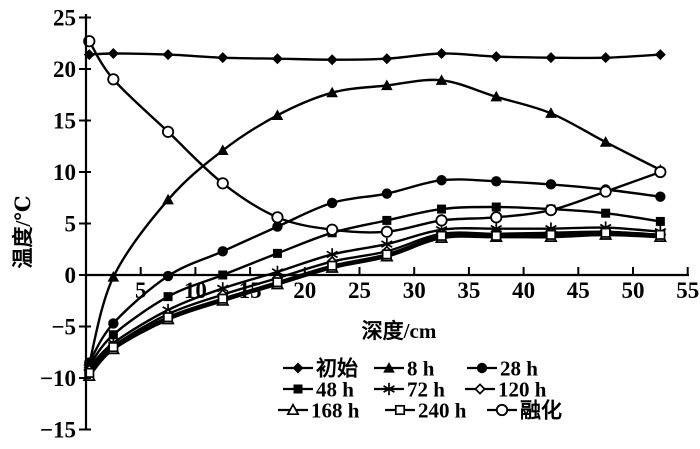 This screenshot has width=700, height=449. Describe the element at coordinates (404, 369) in the screenshot. I see `legend-item-8h: 8 h` at that location.